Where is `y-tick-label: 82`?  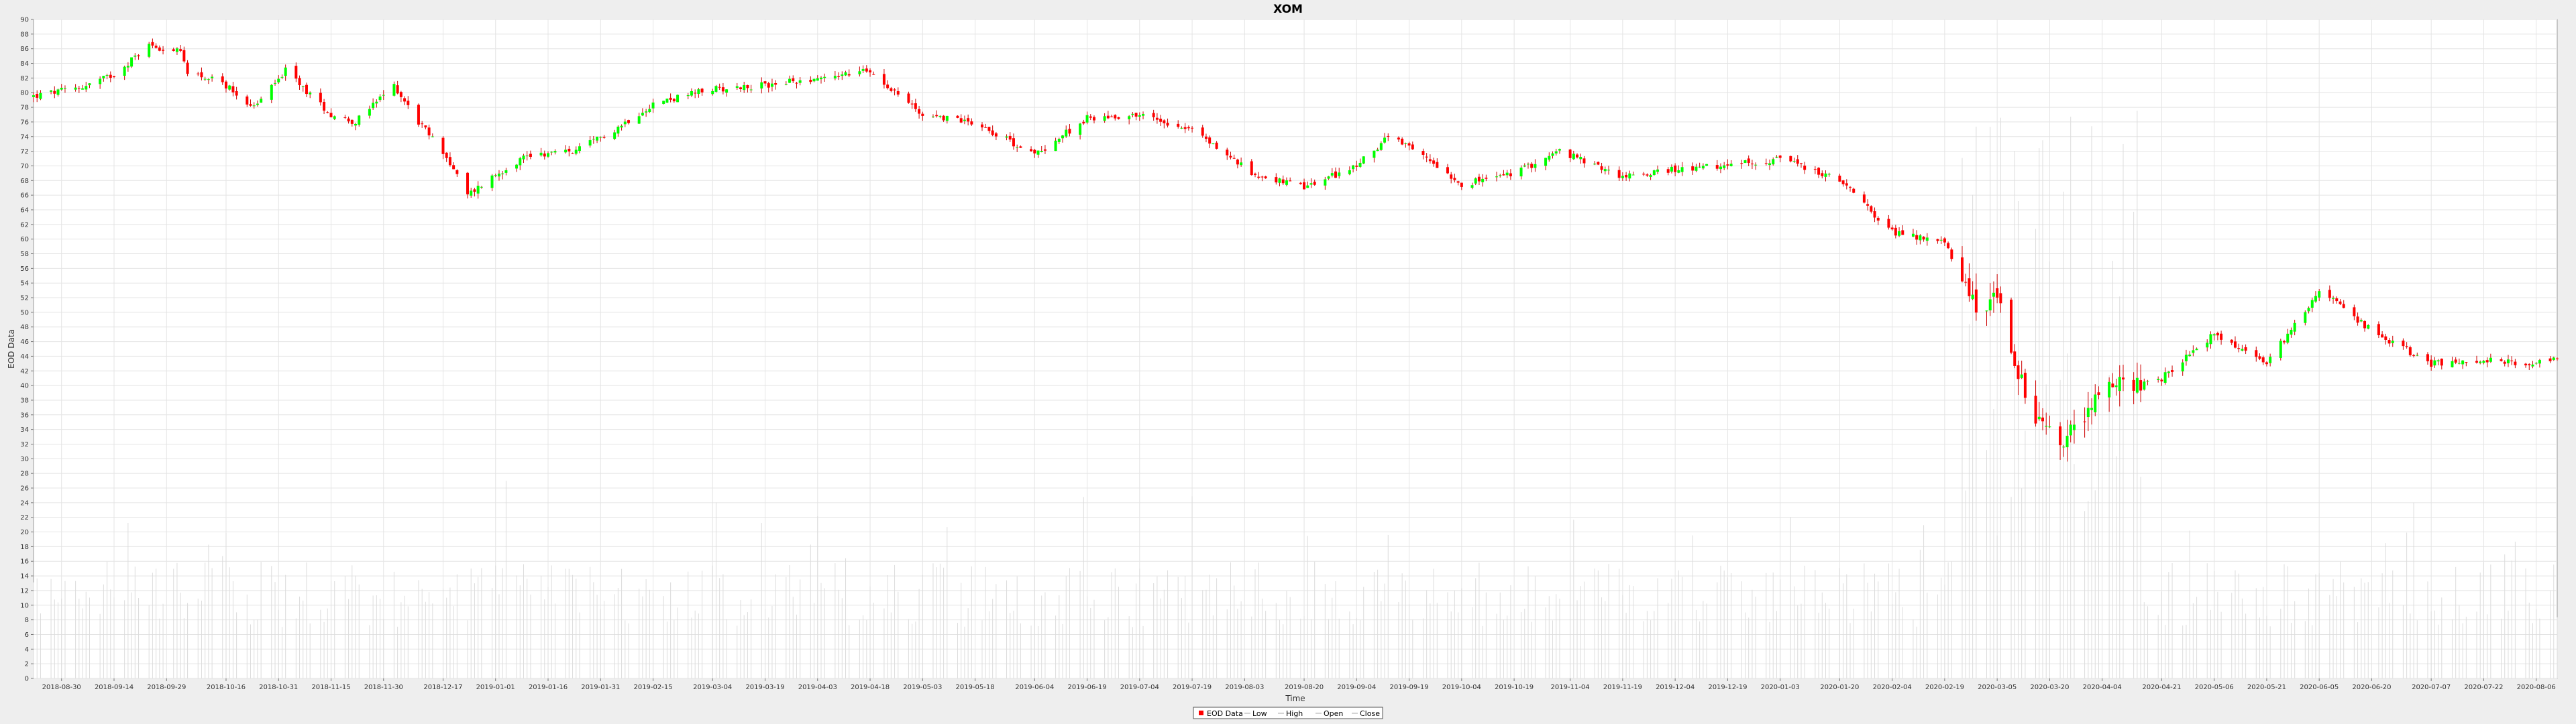 y-tick-label: 82 is located at coordinates (24, 78).